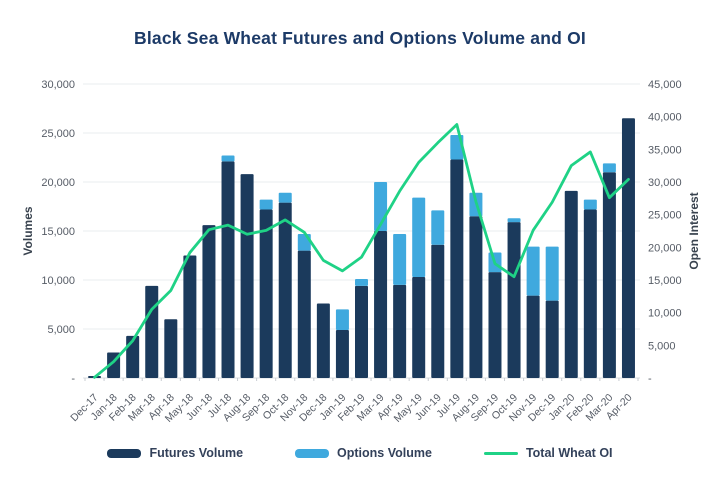 The height and width of the screenshot is (500, 720). I want to click on right-axis-tick-label: 5,000, so click(662, 346).